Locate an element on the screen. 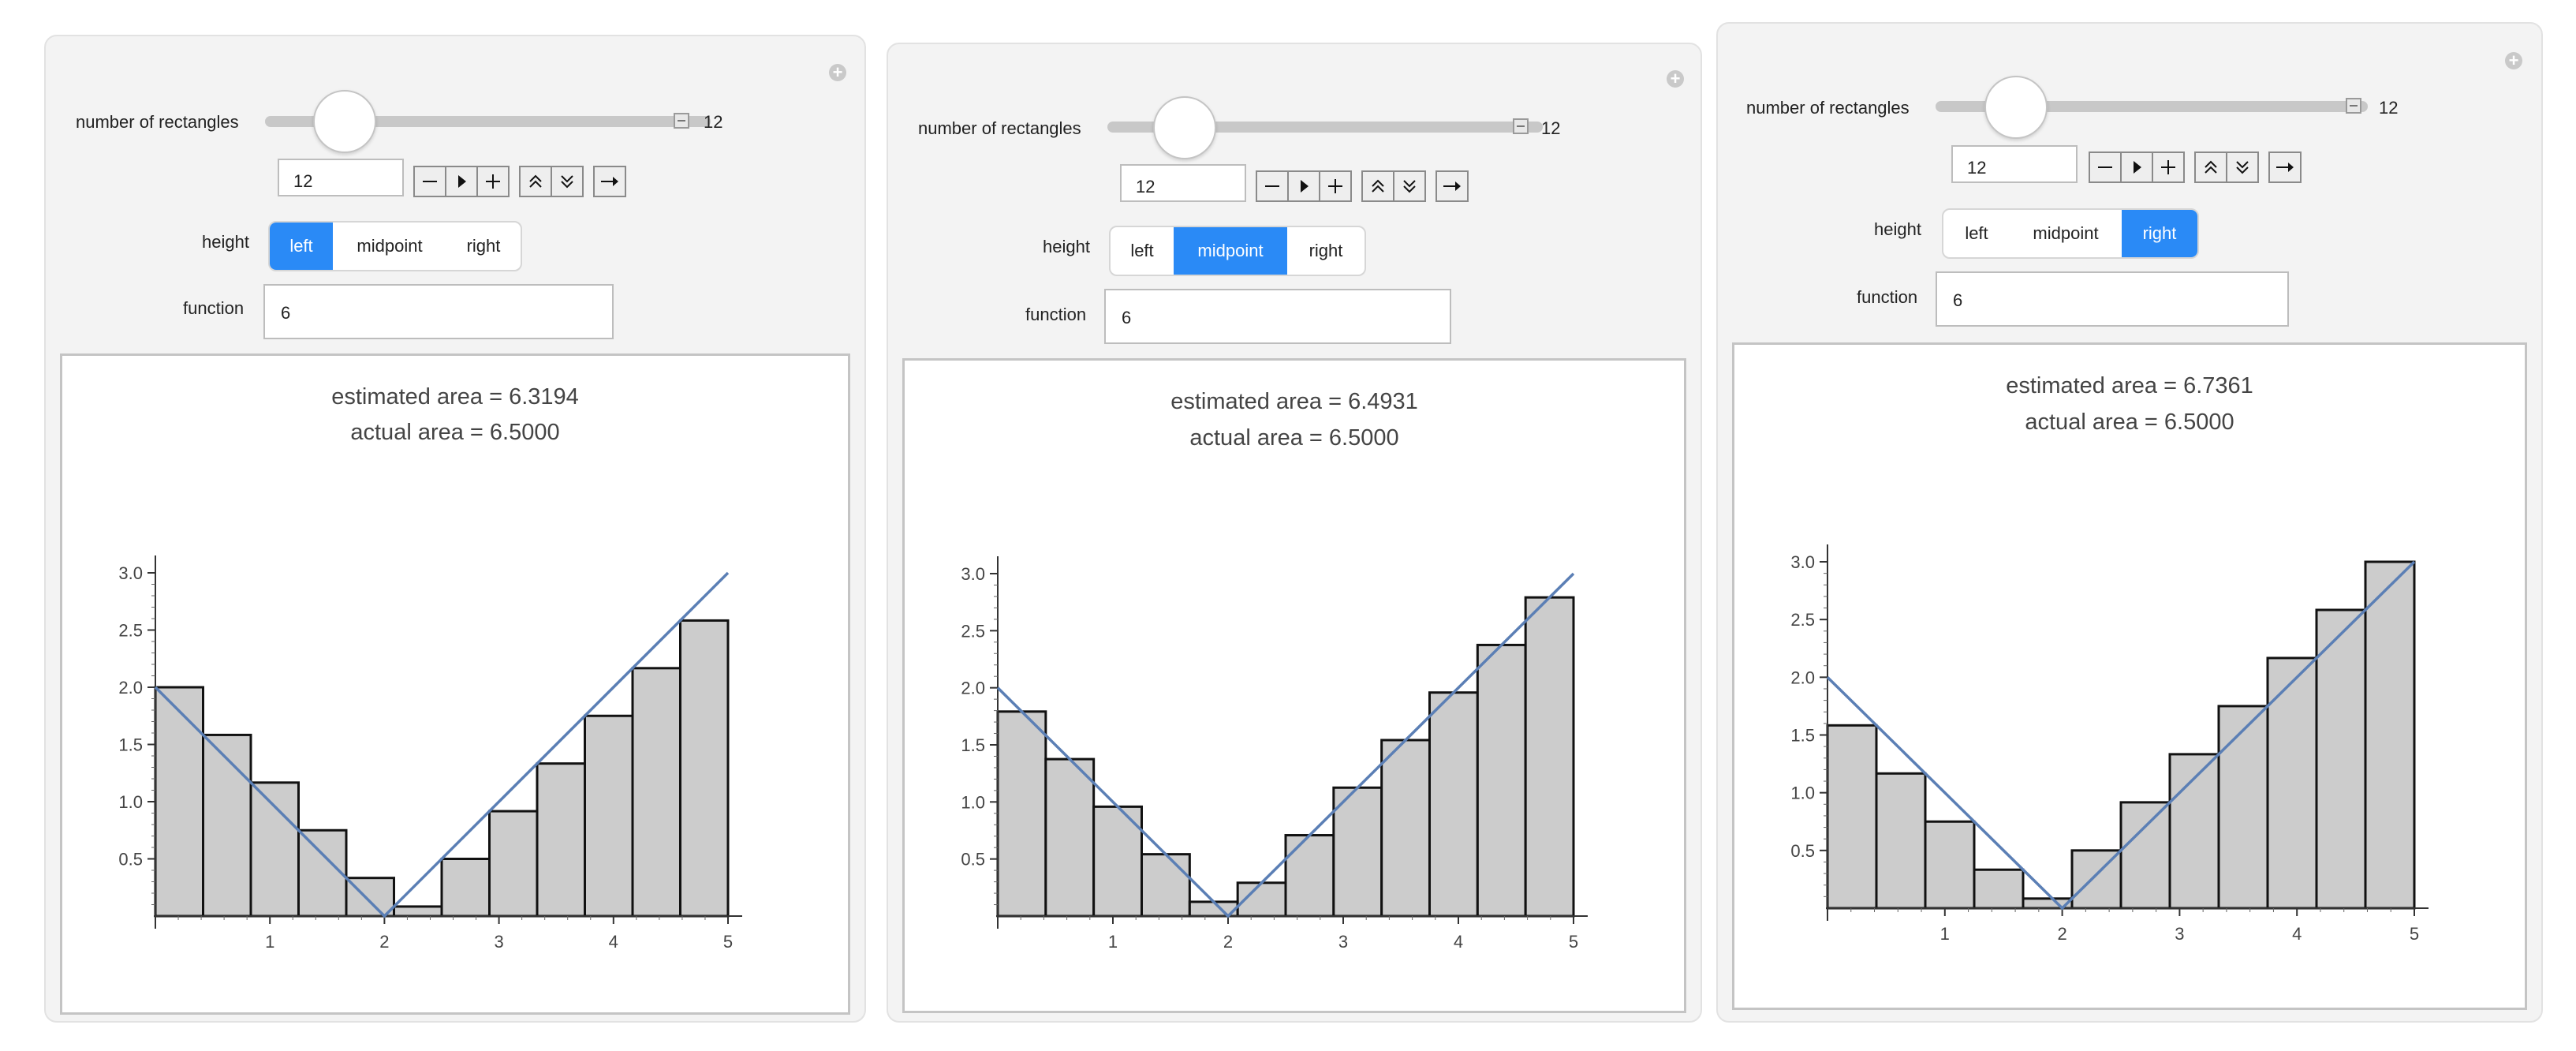  function-label: function is located at coordinates (214, 308).